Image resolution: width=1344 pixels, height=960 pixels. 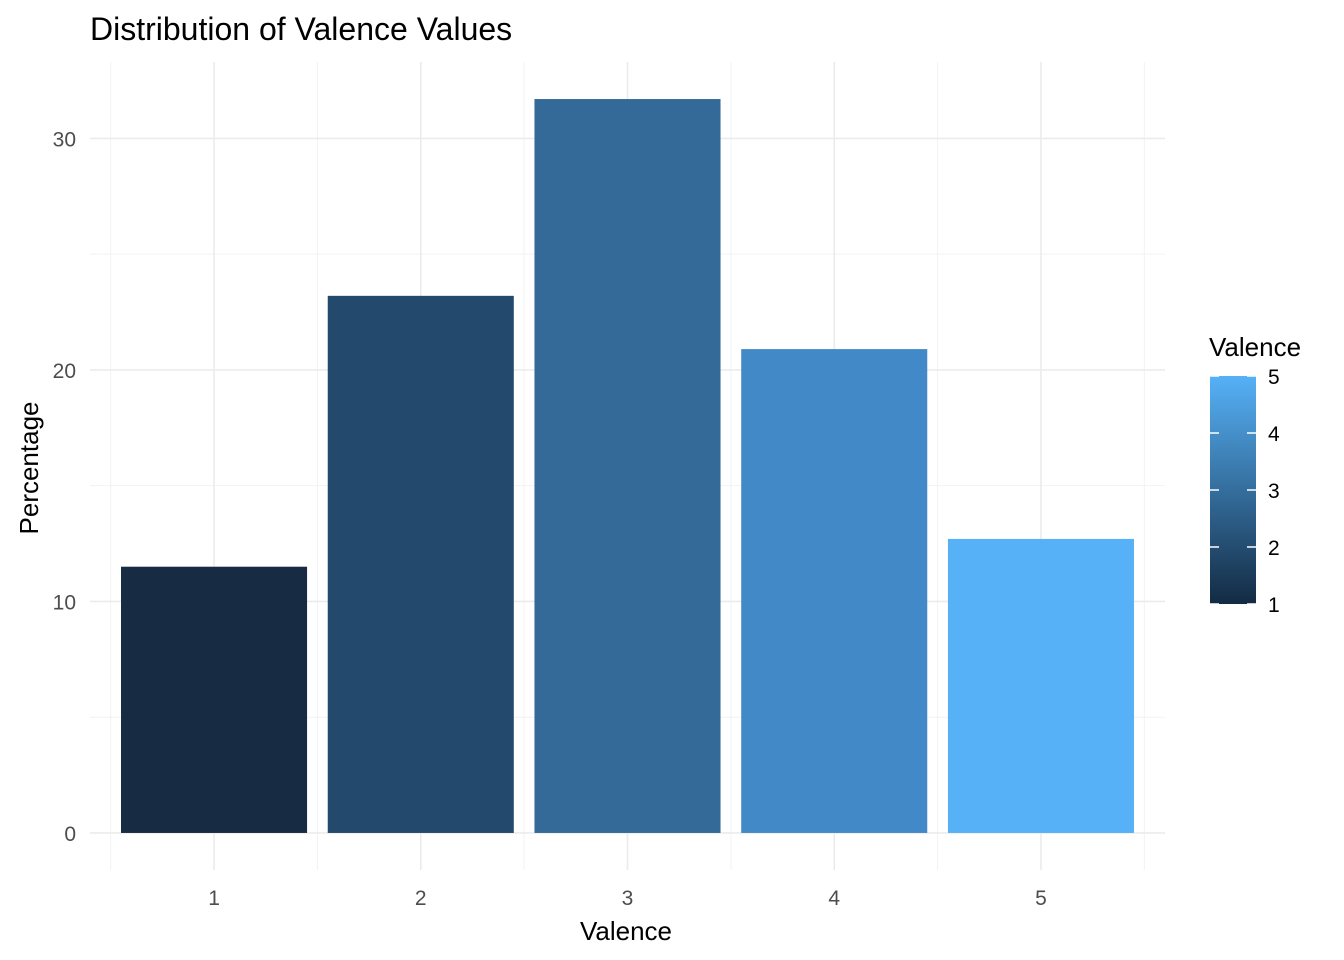 I want to click on y-tick-label: 0, so click(x=70, y=834).